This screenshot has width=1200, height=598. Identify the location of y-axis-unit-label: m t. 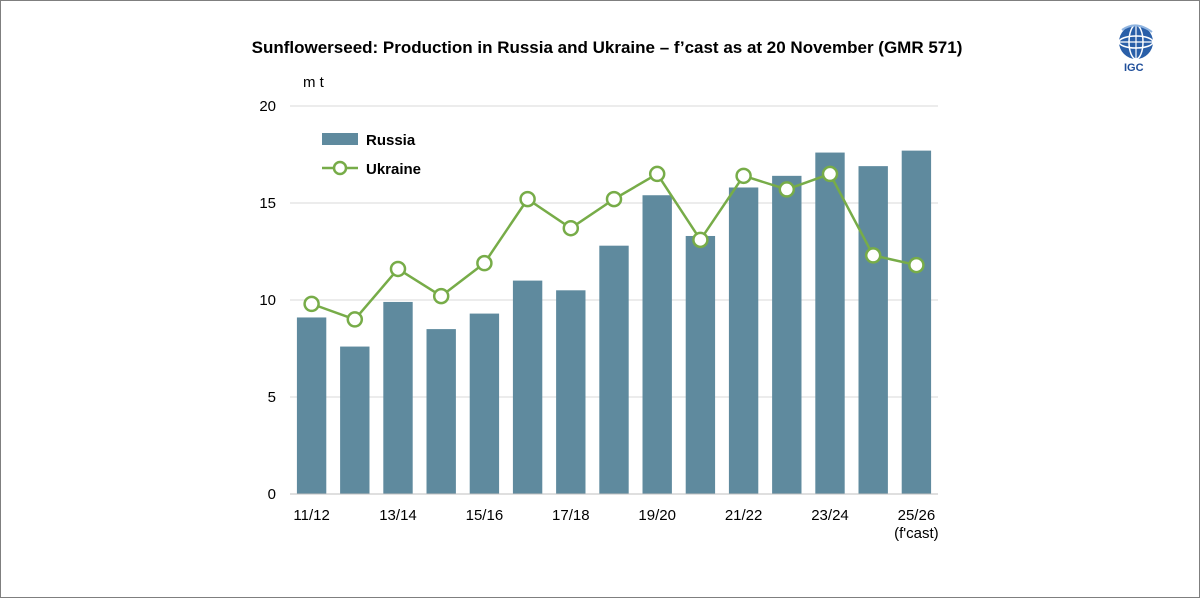
(313, 82).